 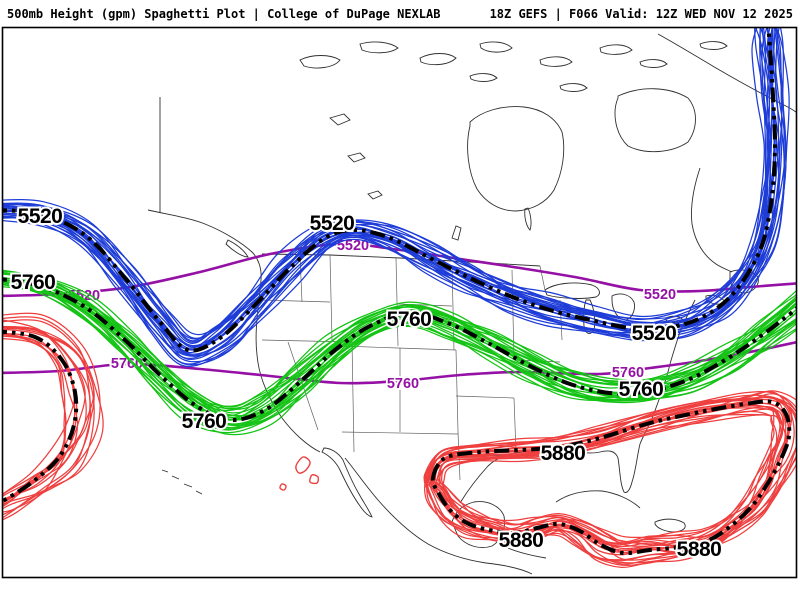 I want to click on state-borders, so click(x=412, y=367).